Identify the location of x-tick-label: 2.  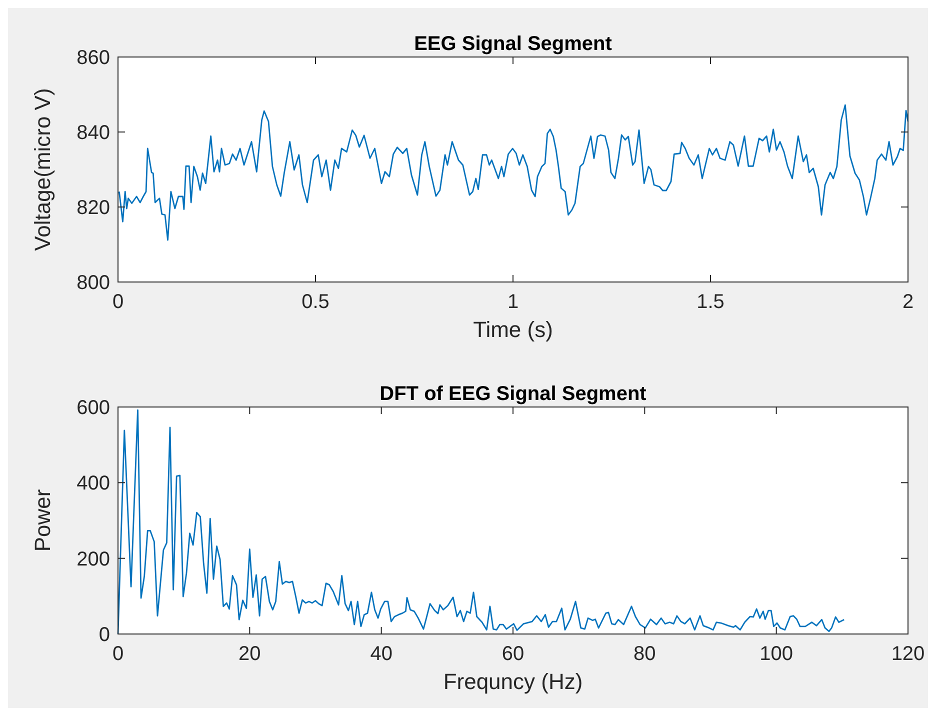
(908, 302).